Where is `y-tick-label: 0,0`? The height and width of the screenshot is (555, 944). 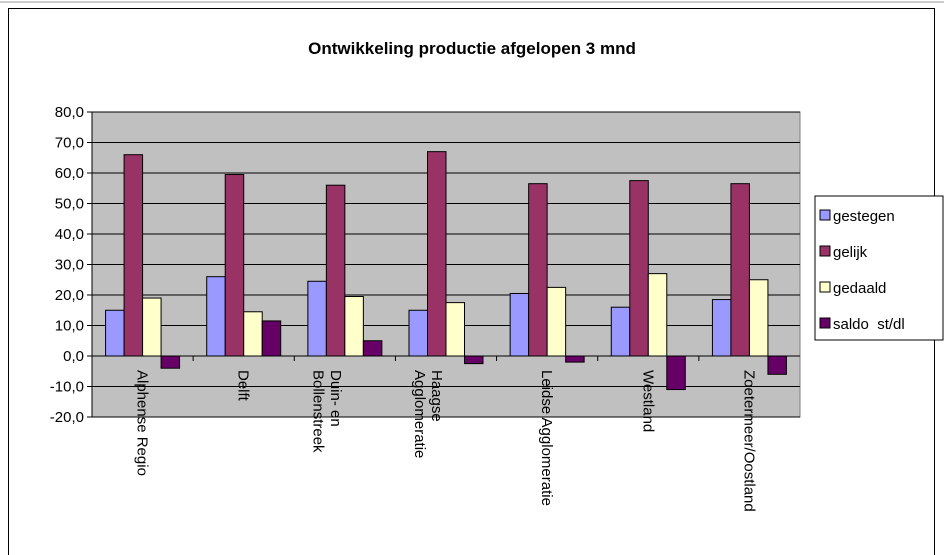
y-tick-label: 0,0 is located at coordinates (73, 356).